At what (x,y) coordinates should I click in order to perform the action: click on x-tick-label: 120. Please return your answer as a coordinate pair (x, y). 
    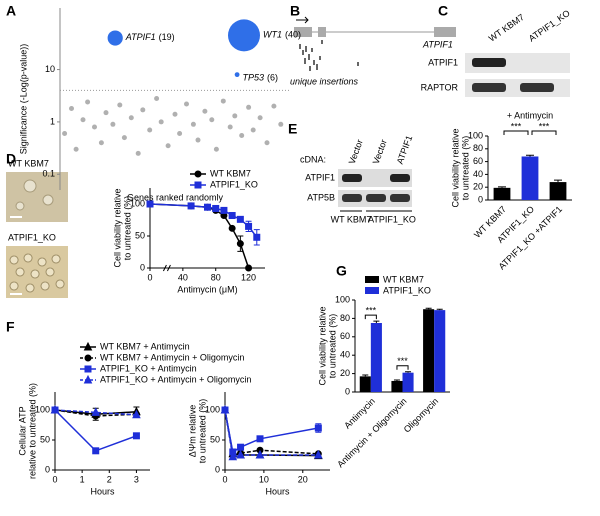
    Looking at the image, I should click on (248, 277).